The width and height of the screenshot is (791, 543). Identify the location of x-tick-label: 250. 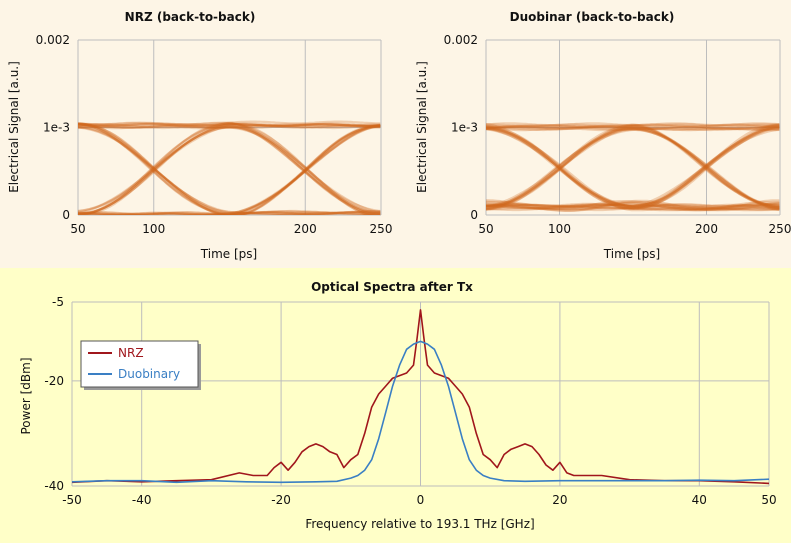
(381, 229).